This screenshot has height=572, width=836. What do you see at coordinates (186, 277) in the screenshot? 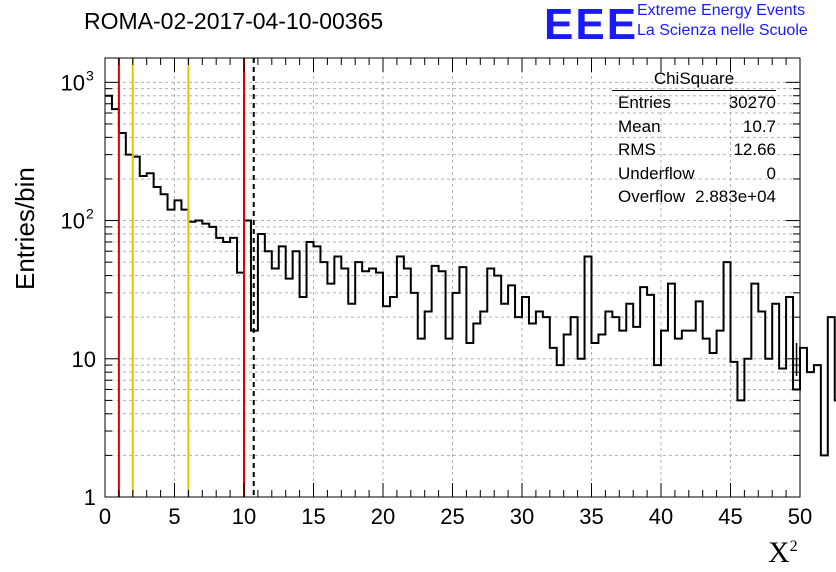
I see `vertical-marker-lines` at bounding box center [186, 277].